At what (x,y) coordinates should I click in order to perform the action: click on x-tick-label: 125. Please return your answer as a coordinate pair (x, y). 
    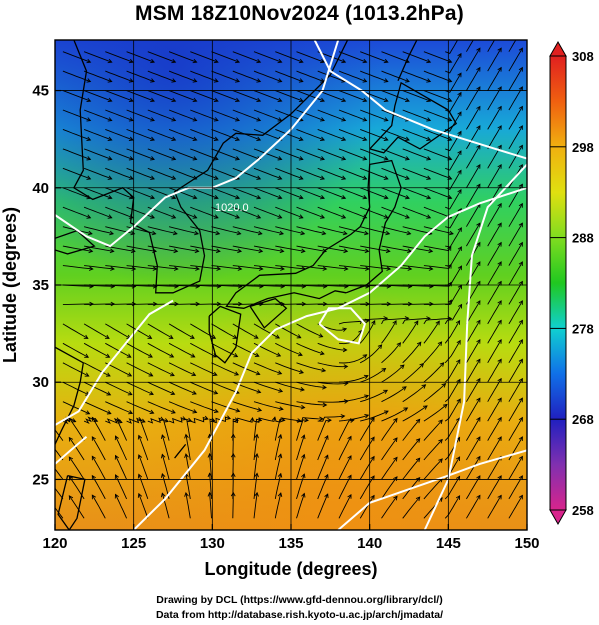
    Looking at the image, I should click on (133, 543).